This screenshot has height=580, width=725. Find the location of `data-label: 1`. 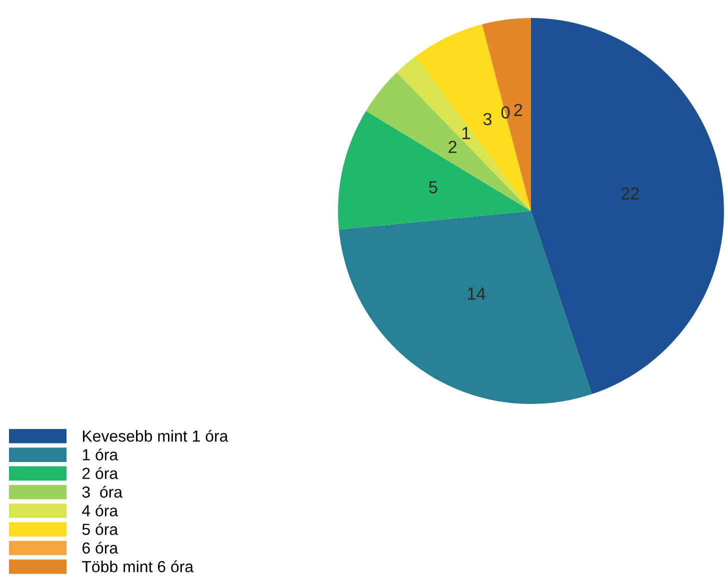

data-label: 1 is located at coordinates (466, 133).